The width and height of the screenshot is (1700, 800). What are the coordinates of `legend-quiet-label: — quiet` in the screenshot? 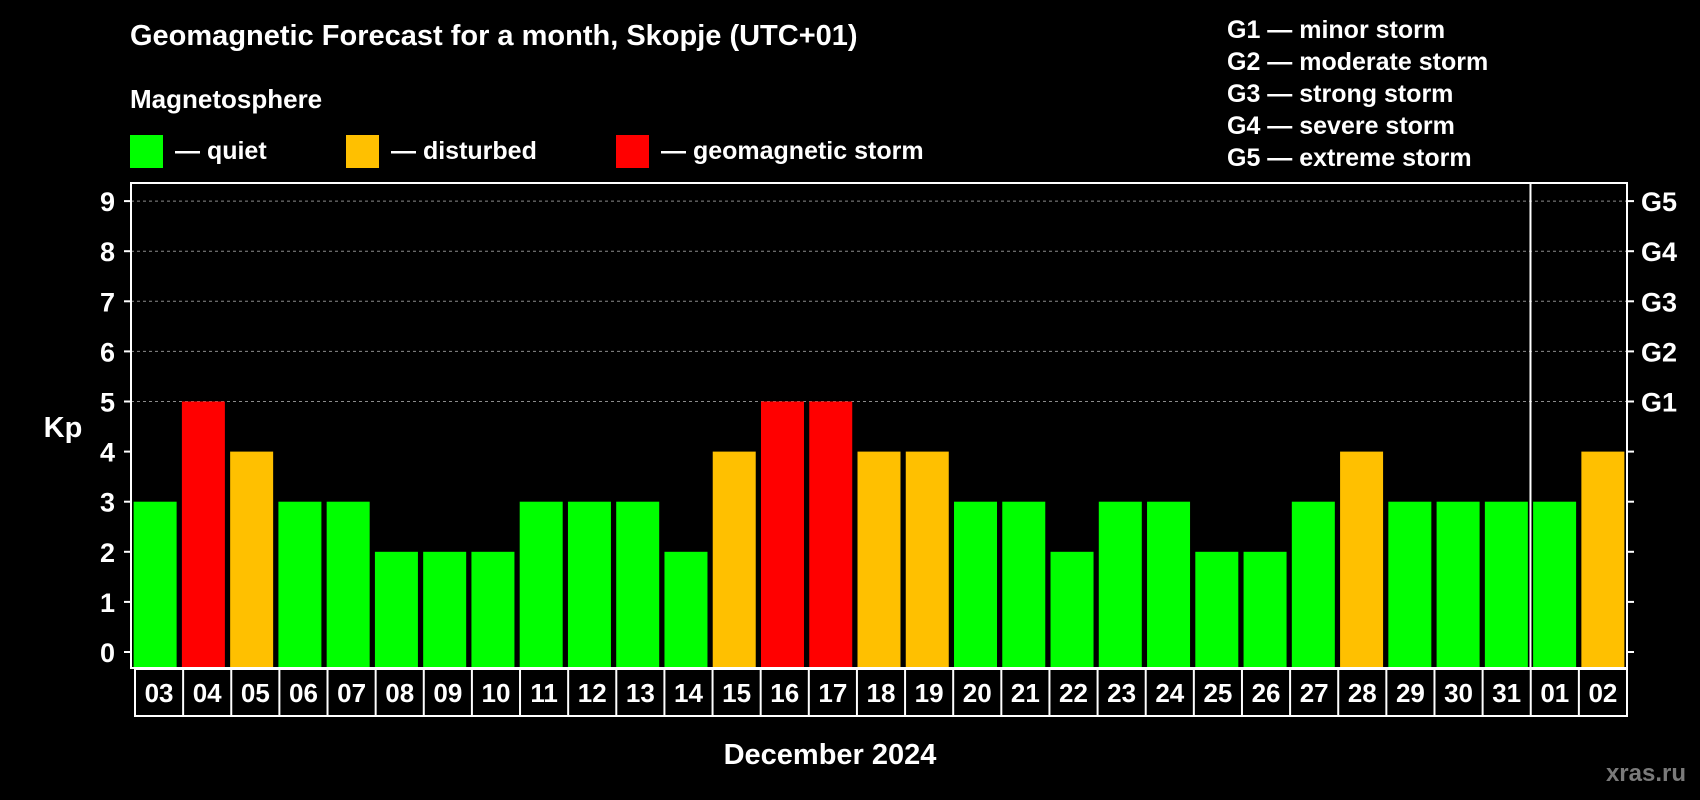 It's located at (221, 150).